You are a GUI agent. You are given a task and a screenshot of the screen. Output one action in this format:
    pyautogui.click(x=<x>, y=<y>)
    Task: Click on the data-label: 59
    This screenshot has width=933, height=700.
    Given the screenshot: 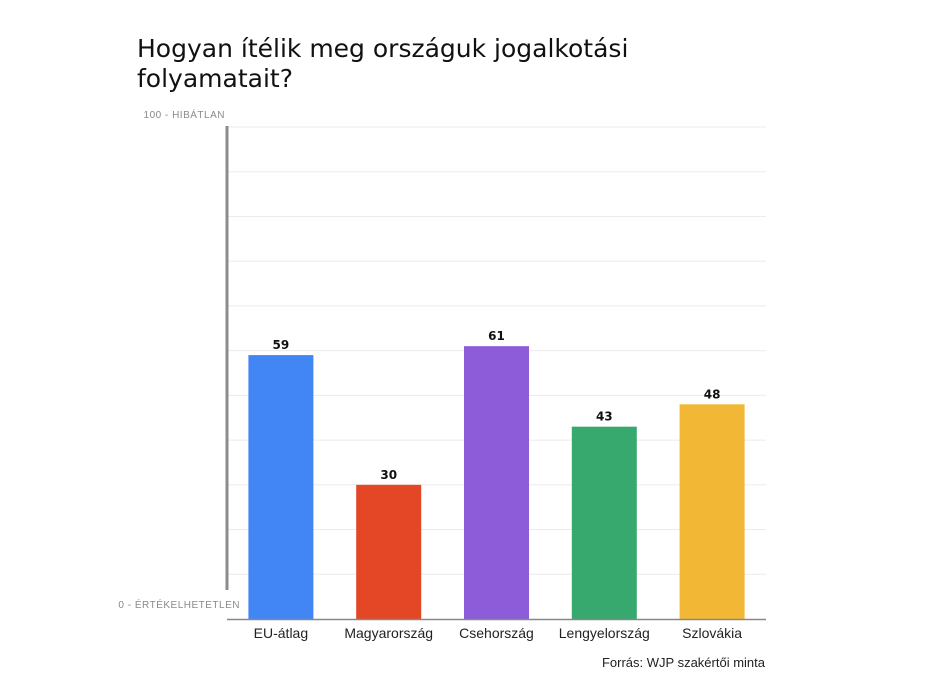 What is the action you would take?
    pyautogui.click(x=281, y=345)
    